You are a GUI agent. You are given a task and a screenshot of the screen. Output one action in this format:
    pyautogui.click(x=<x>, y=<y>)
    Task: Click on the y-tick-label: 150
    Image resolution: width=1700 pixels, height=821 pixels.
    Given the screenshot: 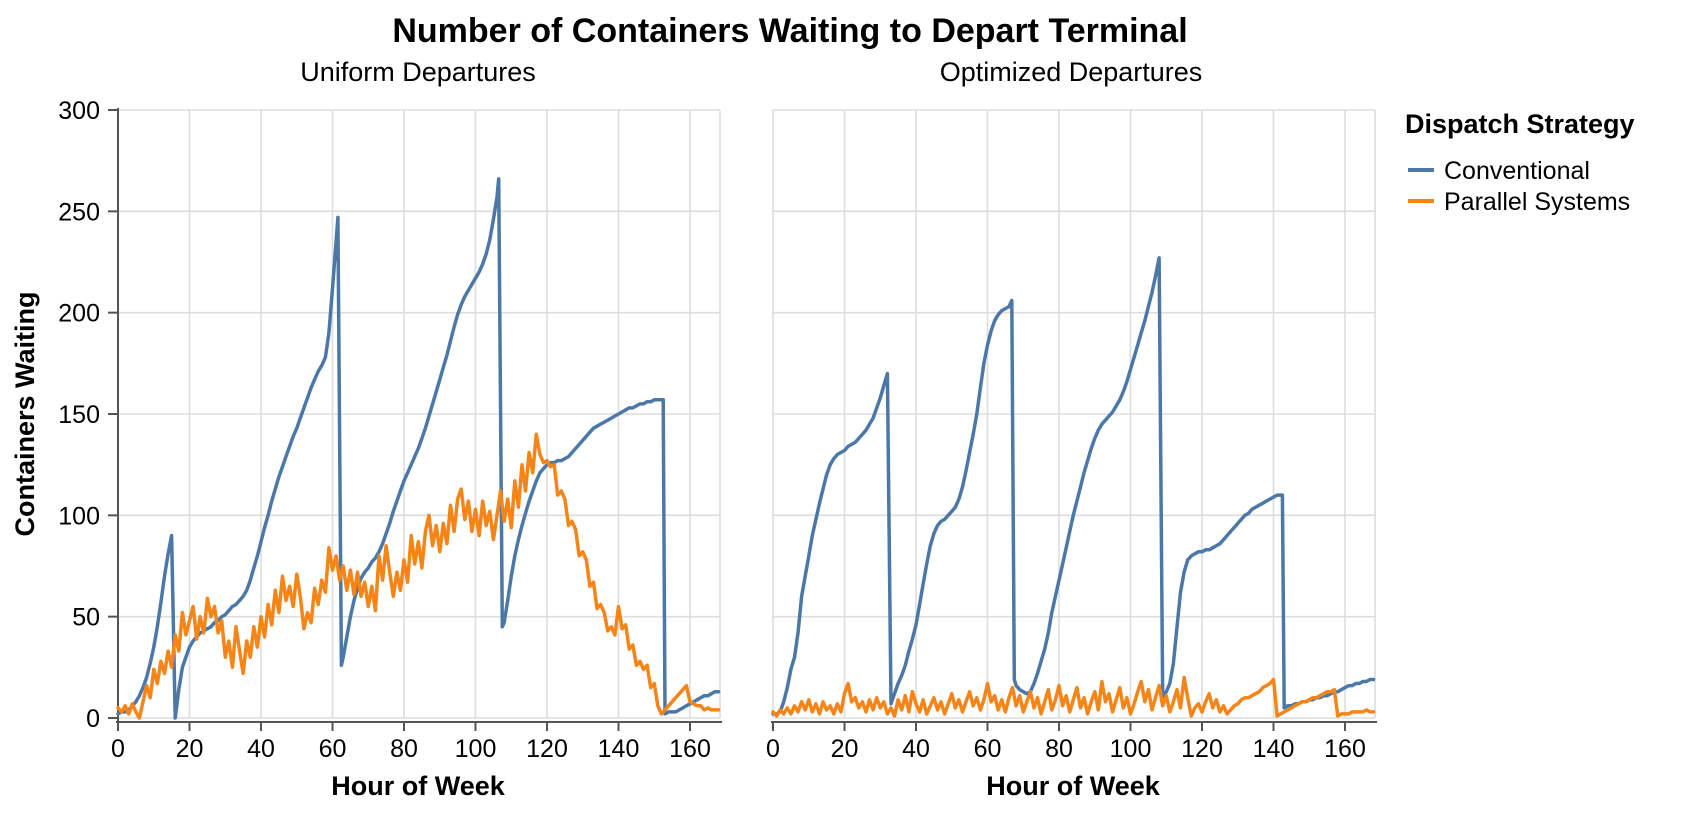 What is the action you would take?
    pyautogui.click(x=79, y=415)
    